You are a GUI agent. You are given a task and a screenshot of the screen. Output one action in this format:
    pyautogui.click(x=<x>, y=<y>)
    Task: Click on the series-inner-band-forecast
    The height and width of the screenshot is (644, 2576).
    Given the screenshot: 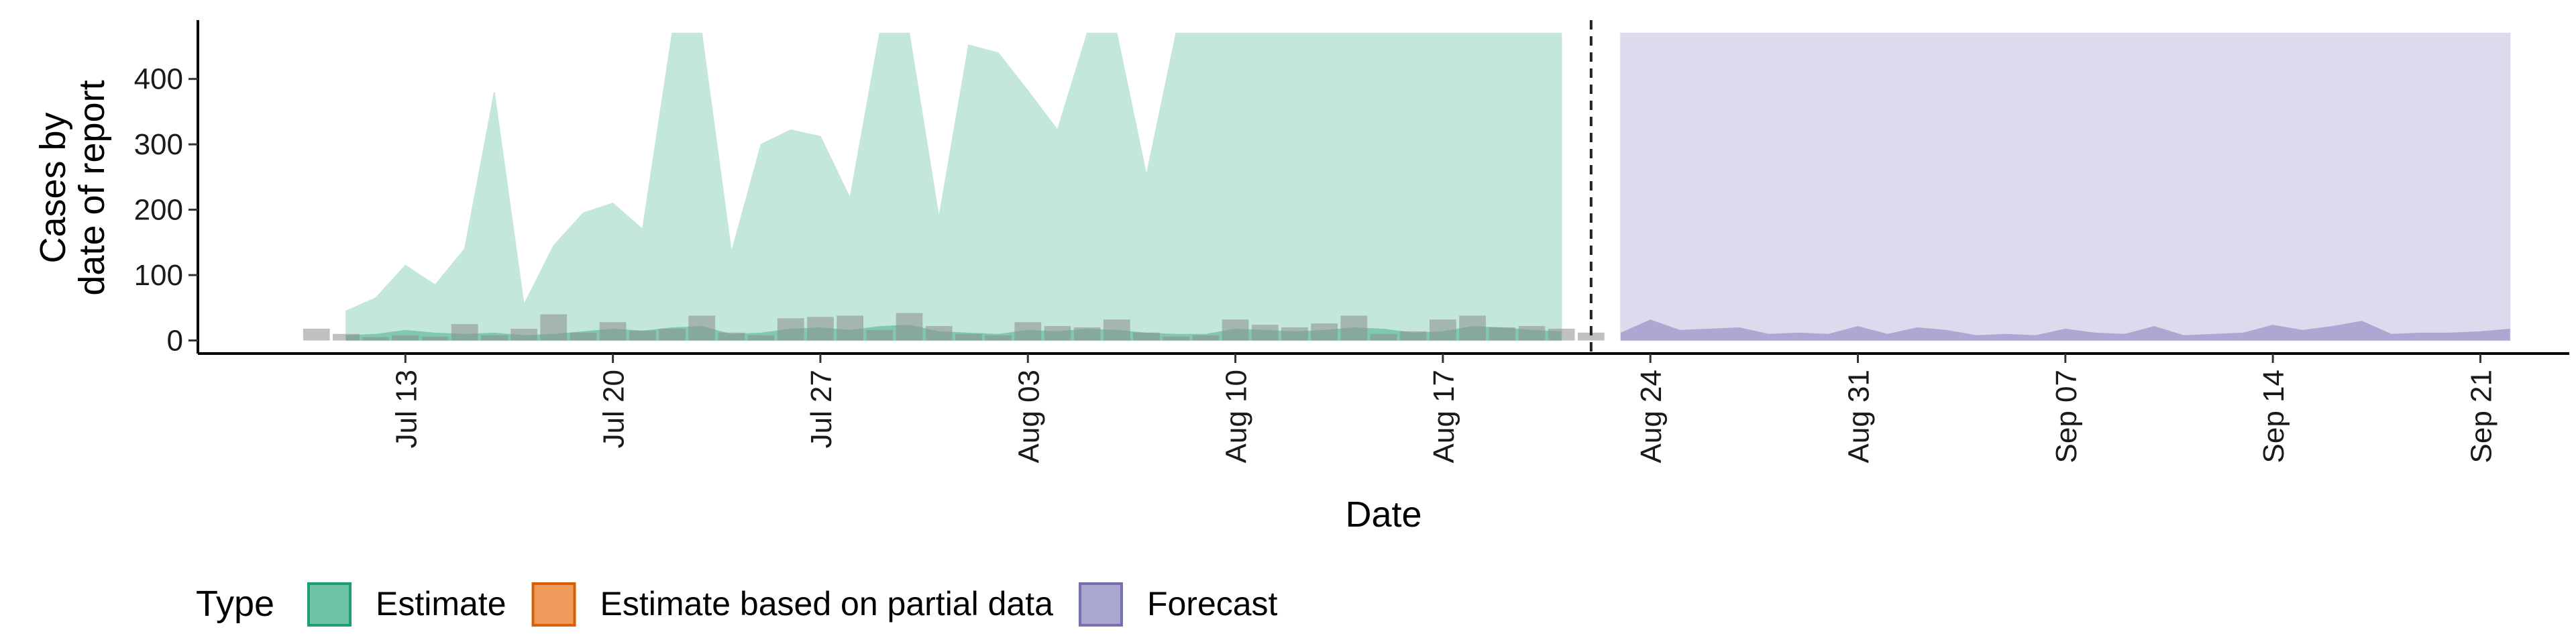 What is the action you would take?
    pyautogui.click(x=2065, y=330)
    